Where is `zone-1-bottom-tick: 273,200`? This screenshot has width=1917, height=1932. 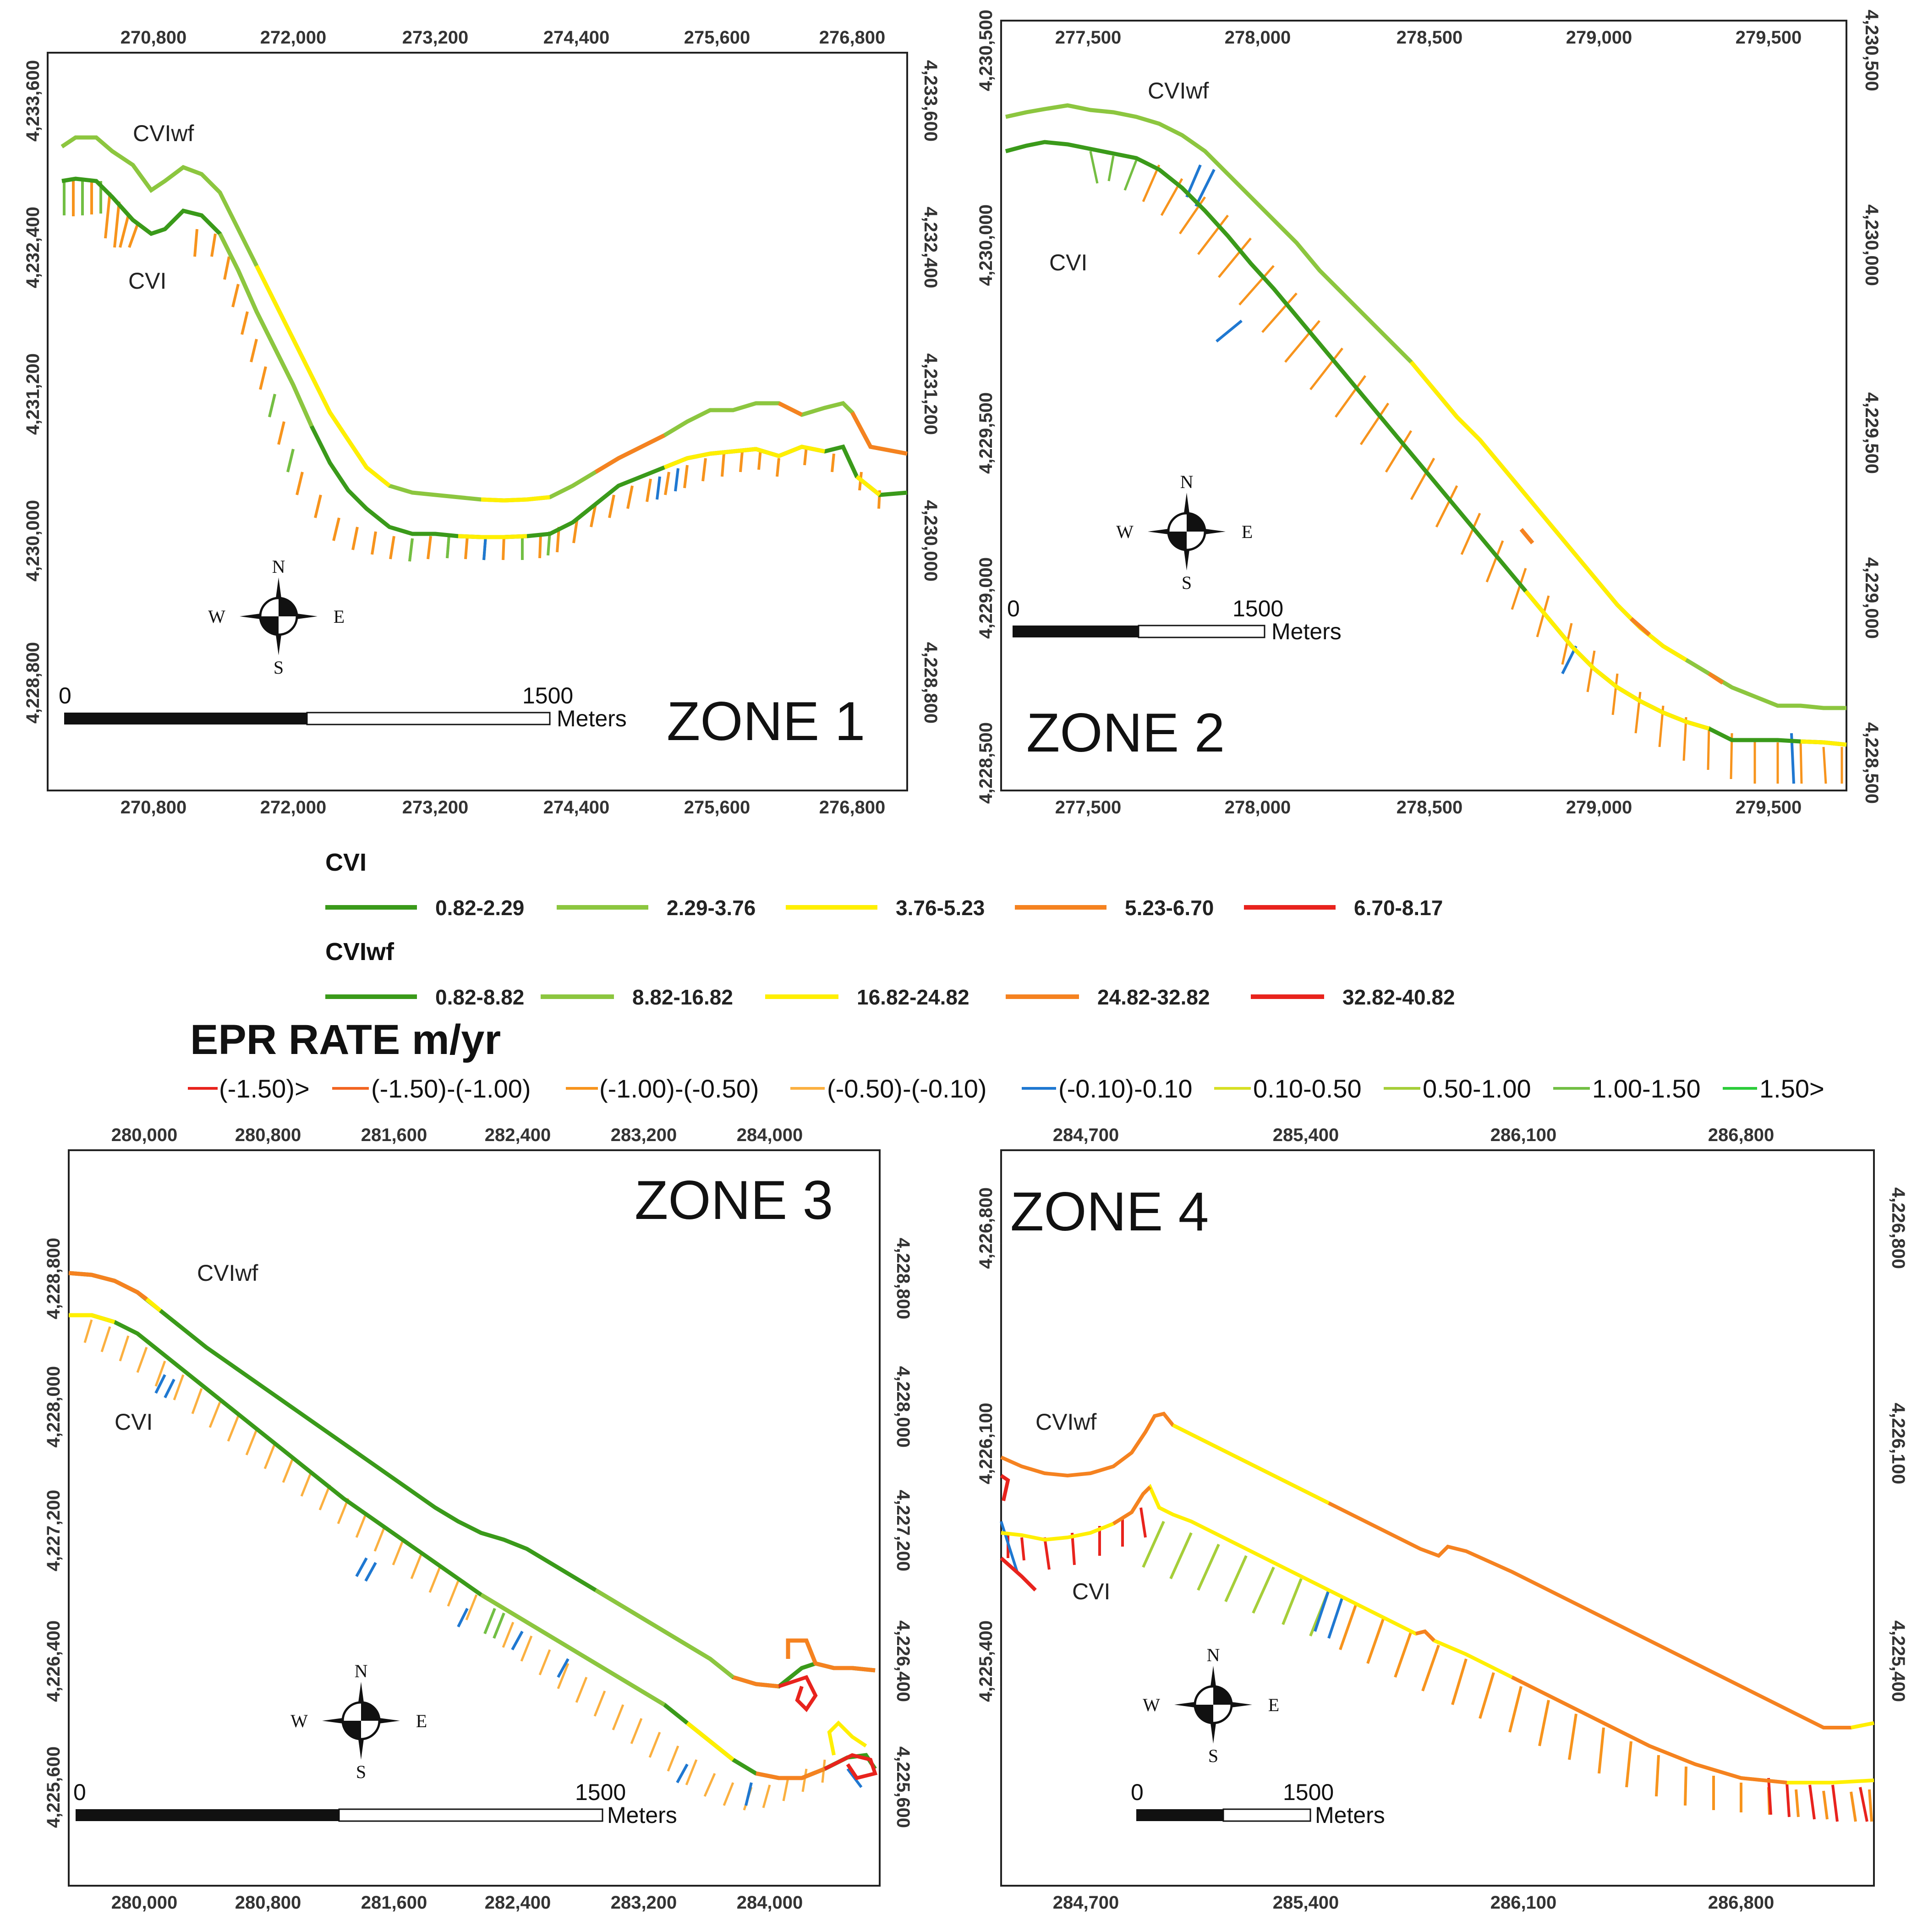
zone-1-bottom-tick: 273,200 is located at coordinates (435, 807).